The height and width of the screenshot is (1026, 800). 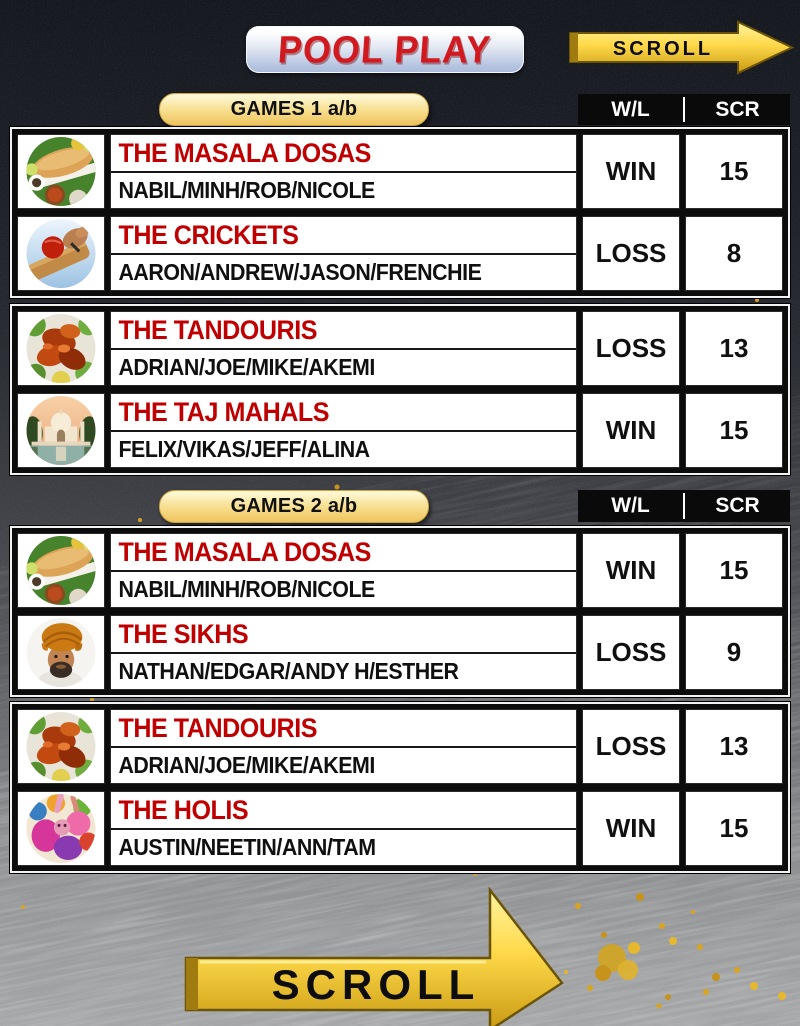 I want to click on team-name-cell: THE SIKHS NATHAN/EDGAR/ANDY H/ESTHER, so click(x=343, y=652).